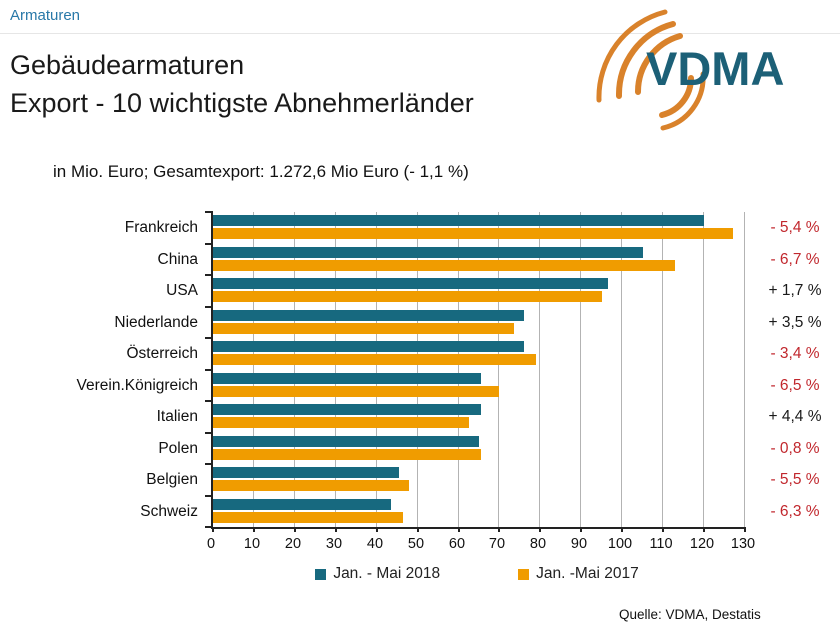  What do you see at coordinates (795, 322) in the screenshot?
I see `change-label: + 3,5 %` at bounding box center [795, 322].